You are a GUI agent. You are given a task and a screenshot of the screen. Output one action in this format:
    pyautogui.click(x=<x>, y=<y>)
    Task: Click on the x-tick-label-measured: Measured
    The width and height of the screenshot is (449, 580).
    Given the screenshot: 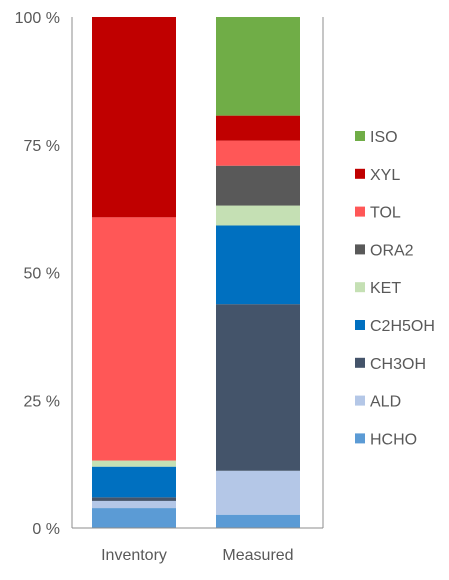 What is the action you would take?
    pyautogui.click(x=257, y=555)
    